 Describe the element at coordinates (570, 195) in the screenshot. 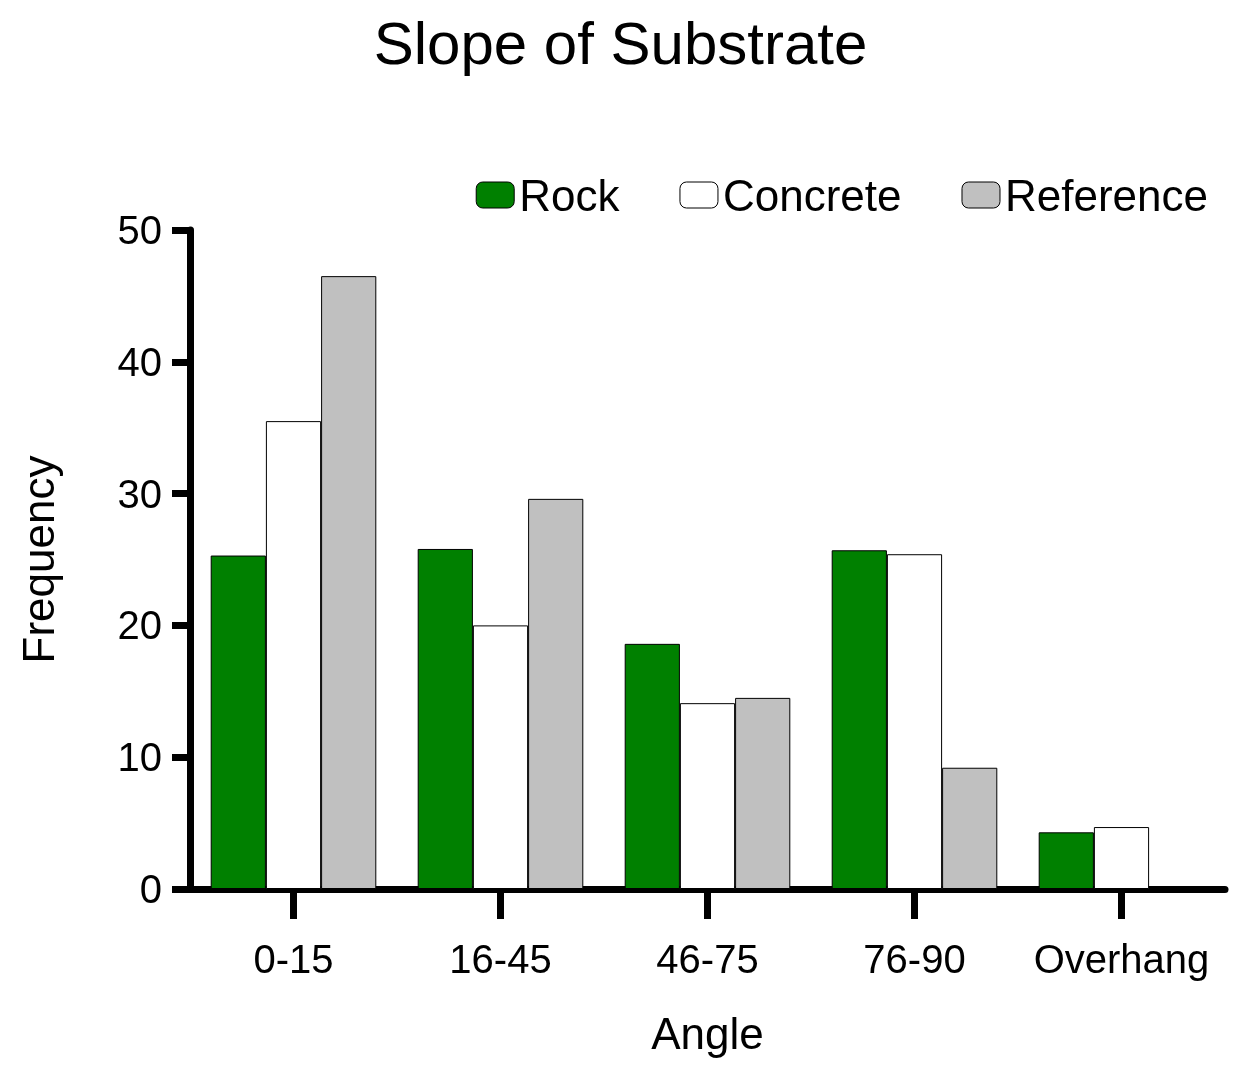

I see `legend-label: Rock` at that location.